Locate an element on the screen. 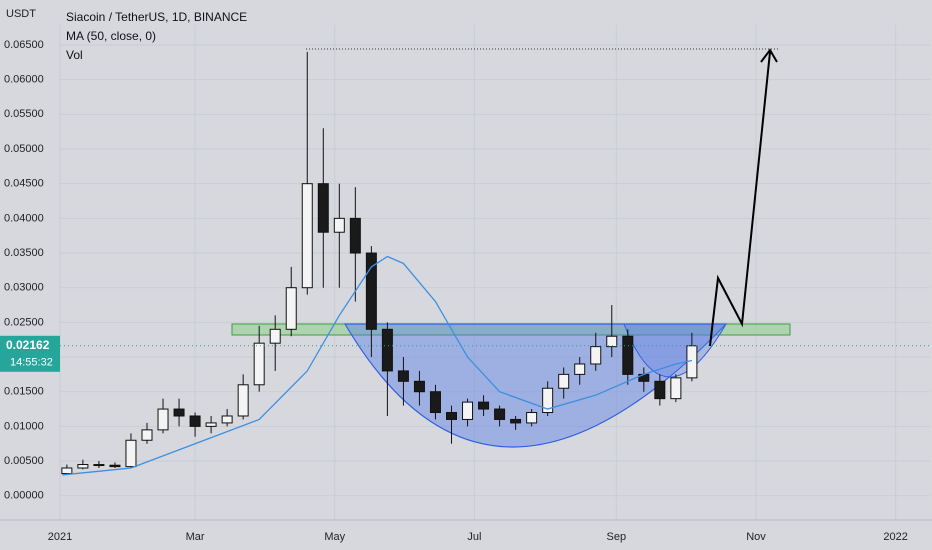 The image size is (932, 550). y-tick-label: 0.01000 is located at coordinates (24, 426).